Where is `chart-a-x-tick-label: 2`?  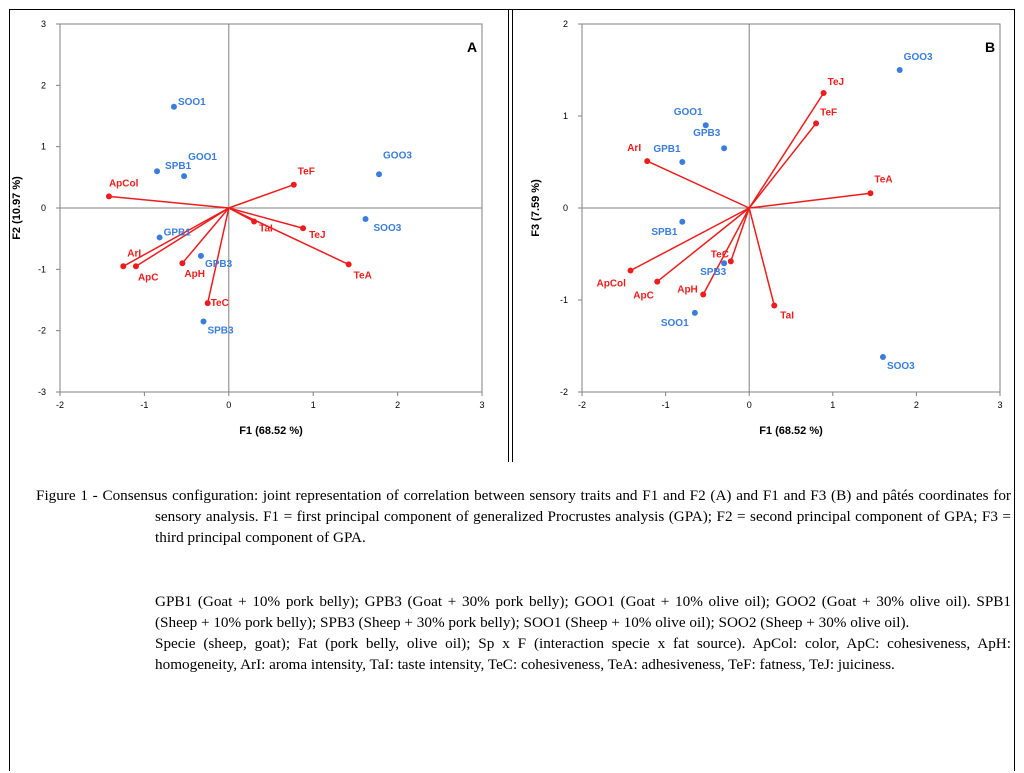
chart-a-x-tick-label: 2 is located at coordinates (397, 405).